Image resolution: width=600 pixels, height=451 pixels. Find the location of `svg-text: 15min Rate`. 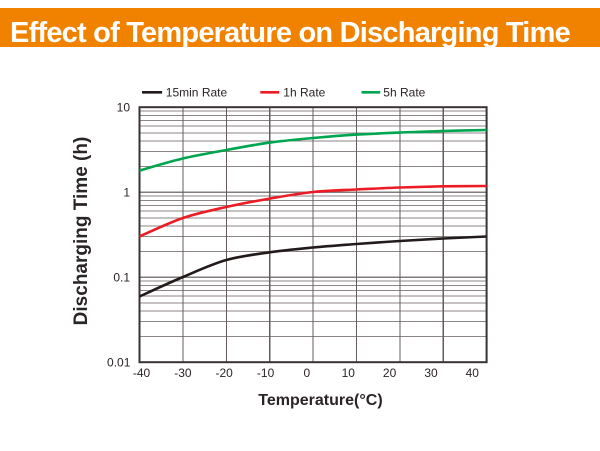

svg-text: 15min Rate is located at coordinates (197, 93).